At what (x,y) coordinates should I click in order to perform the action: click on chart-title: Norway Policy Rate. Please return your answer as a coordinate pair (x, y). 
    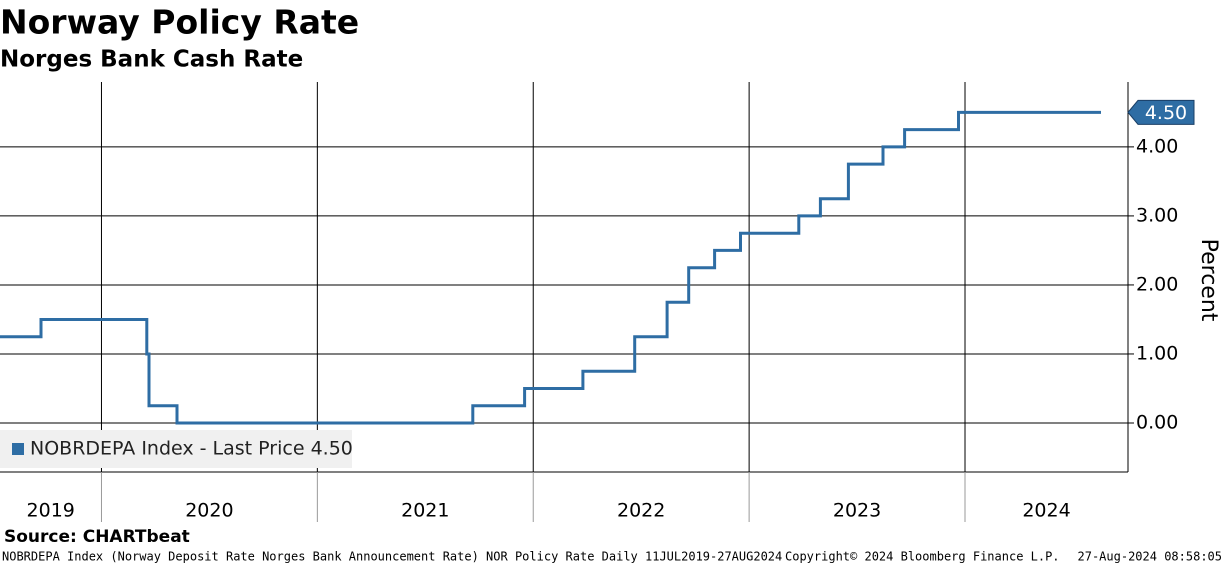
    Looking at the image, I should click on (179, 22).